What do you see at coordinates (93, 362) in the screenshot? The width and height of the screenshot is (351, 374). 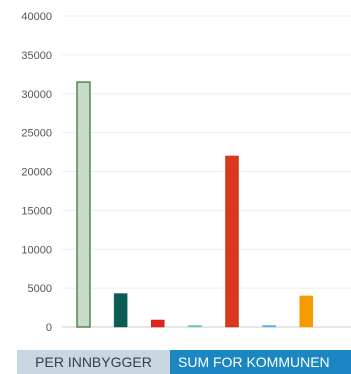 I see `tab-per-innbygger: PER INNBYGGER` at bounding box center [93, 362].